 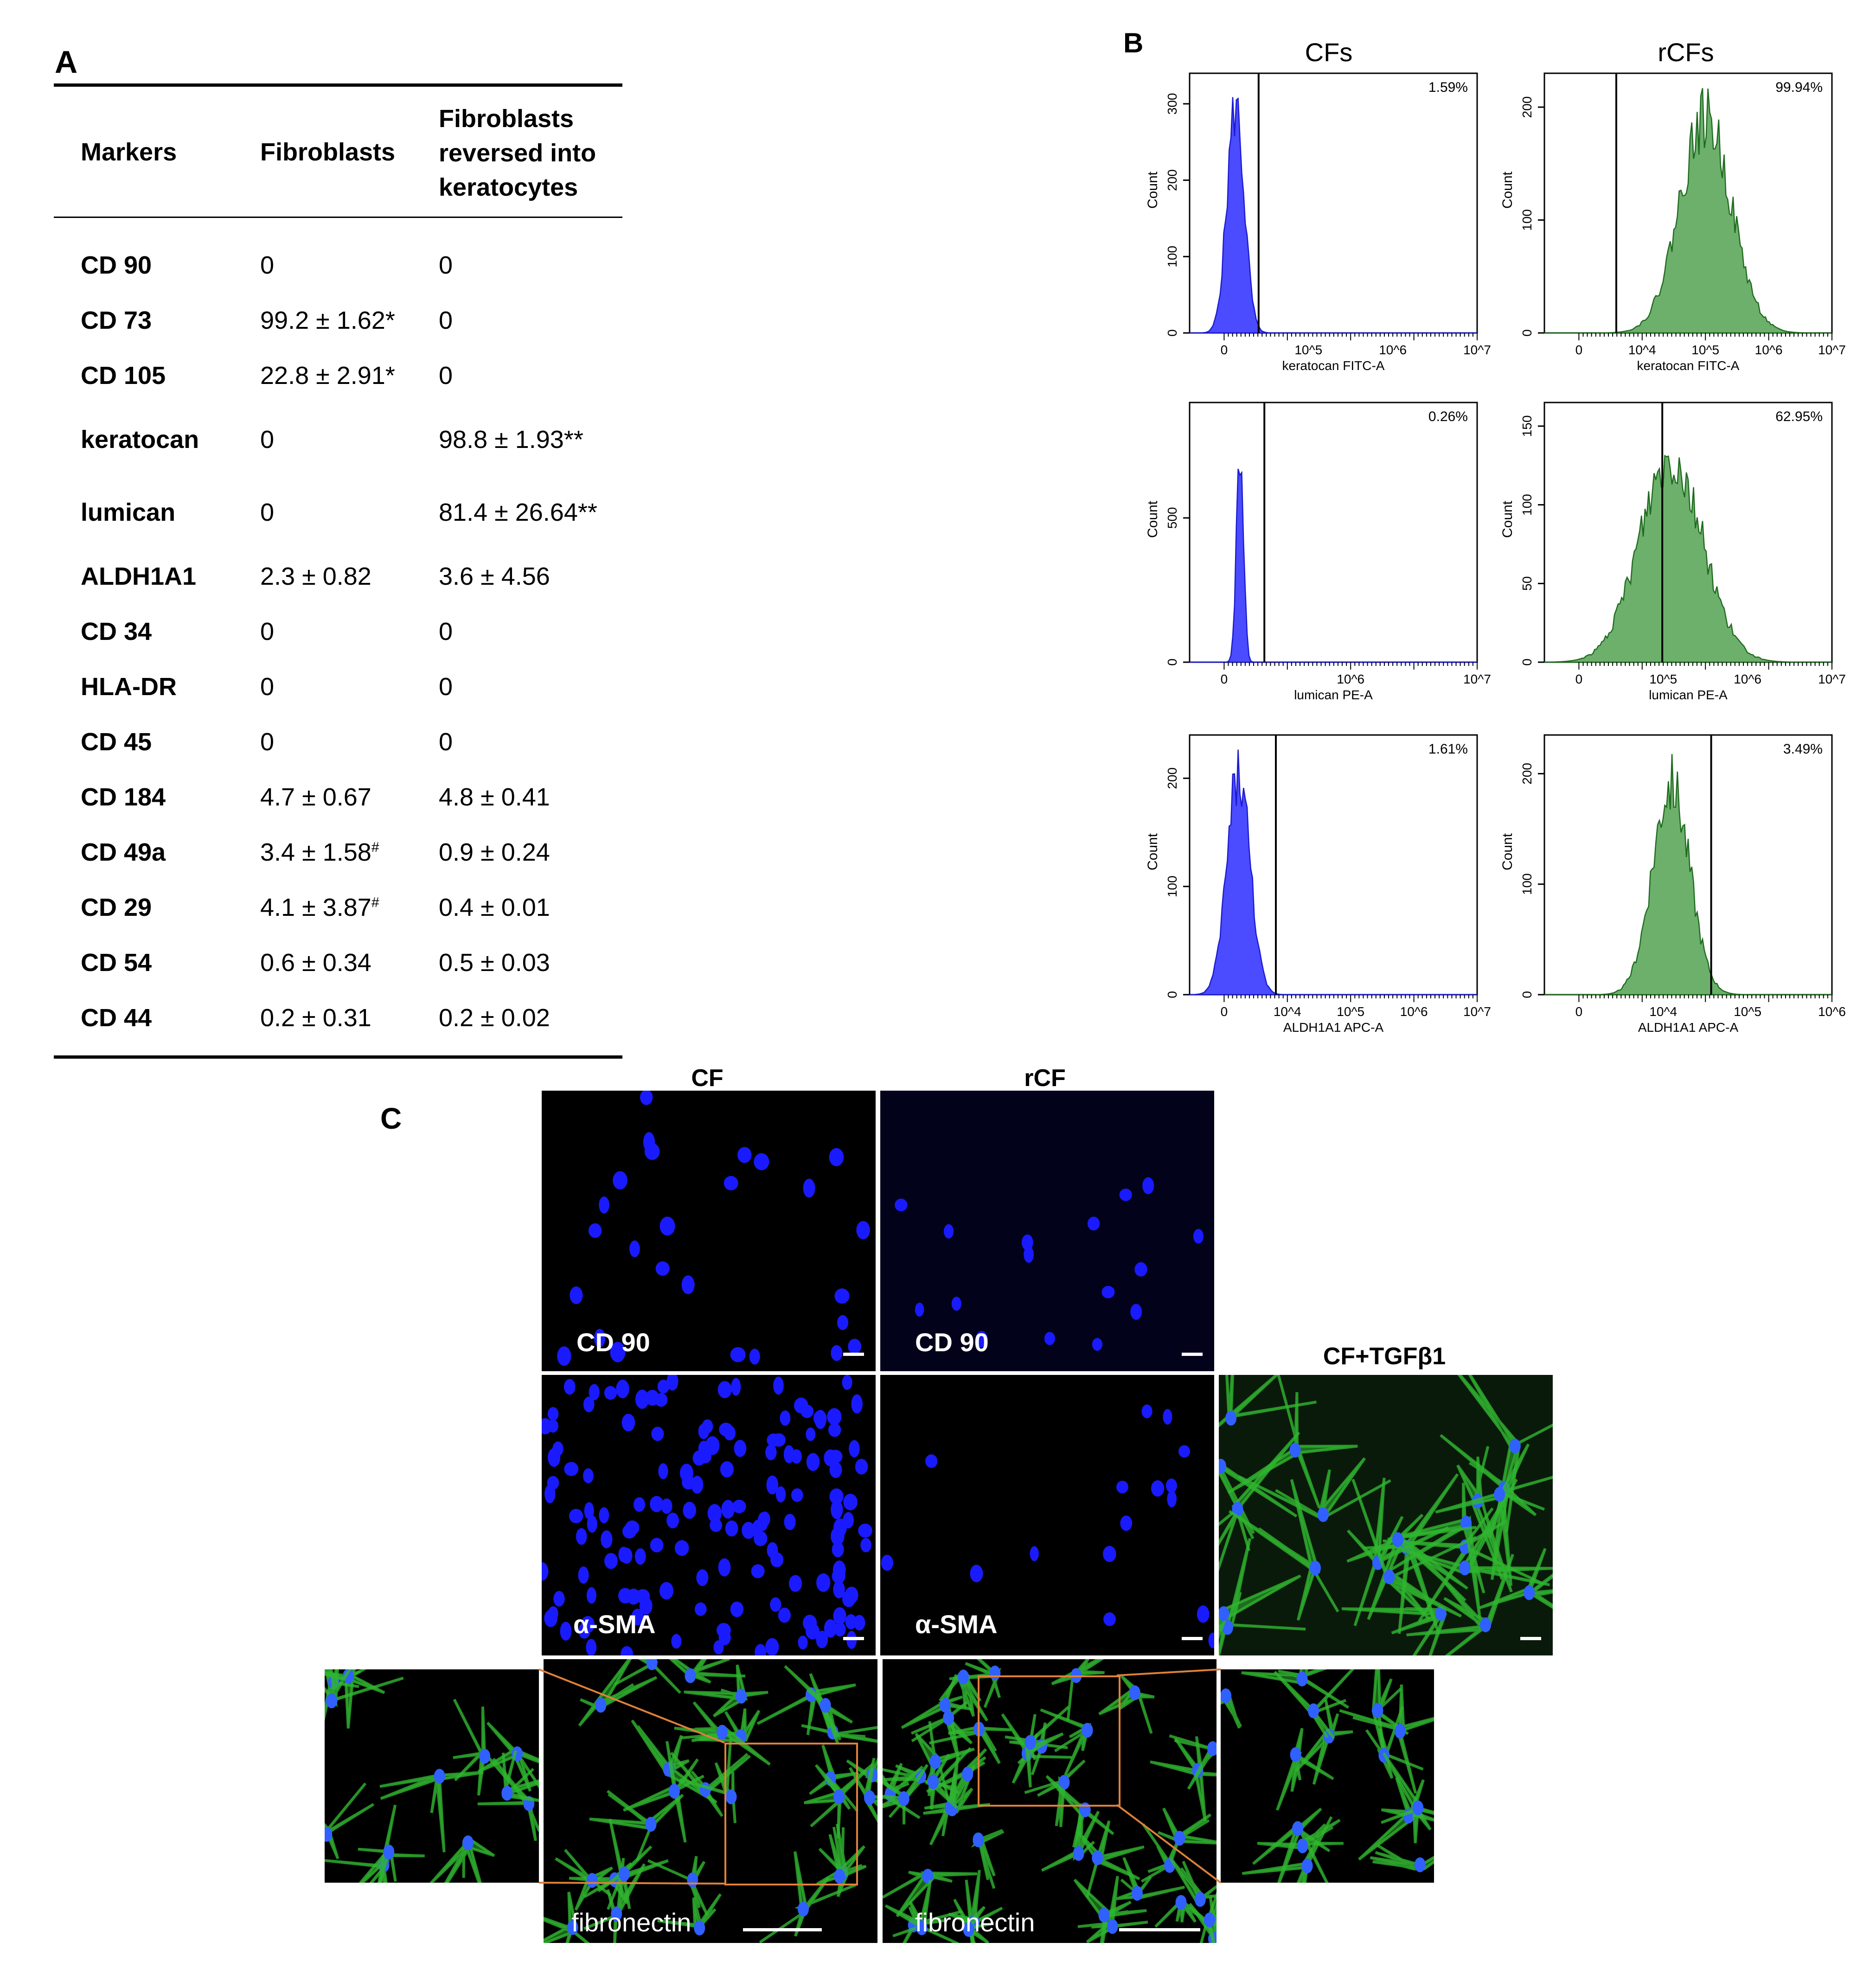 I want to click on gate-percent: 99.94%, so click(x=1799, y=88).